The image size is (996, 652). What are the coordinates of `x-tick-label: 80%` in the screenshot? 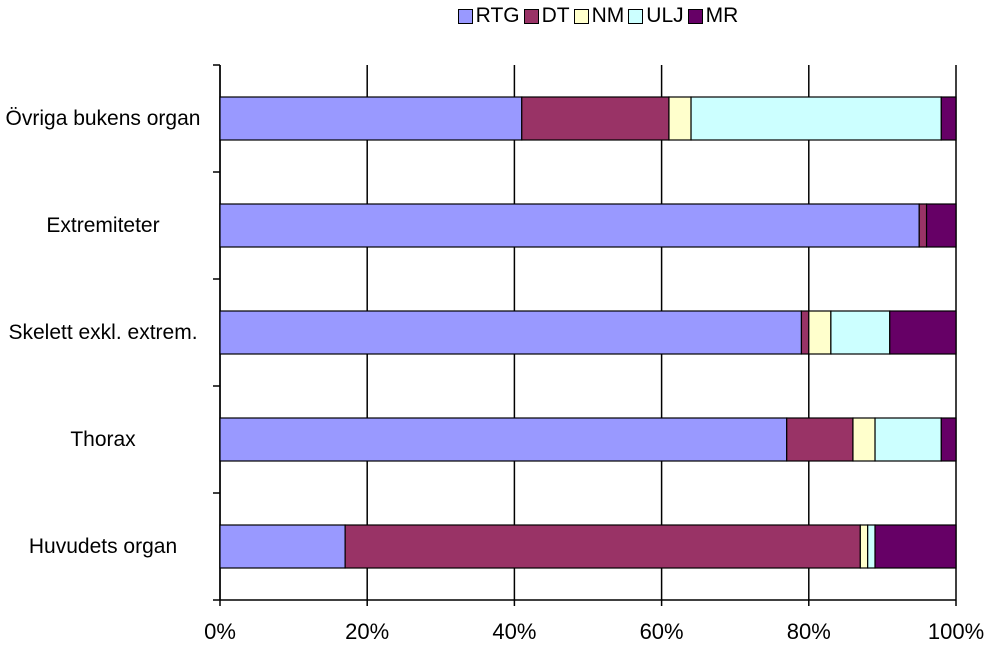 It's located at (809, 631).